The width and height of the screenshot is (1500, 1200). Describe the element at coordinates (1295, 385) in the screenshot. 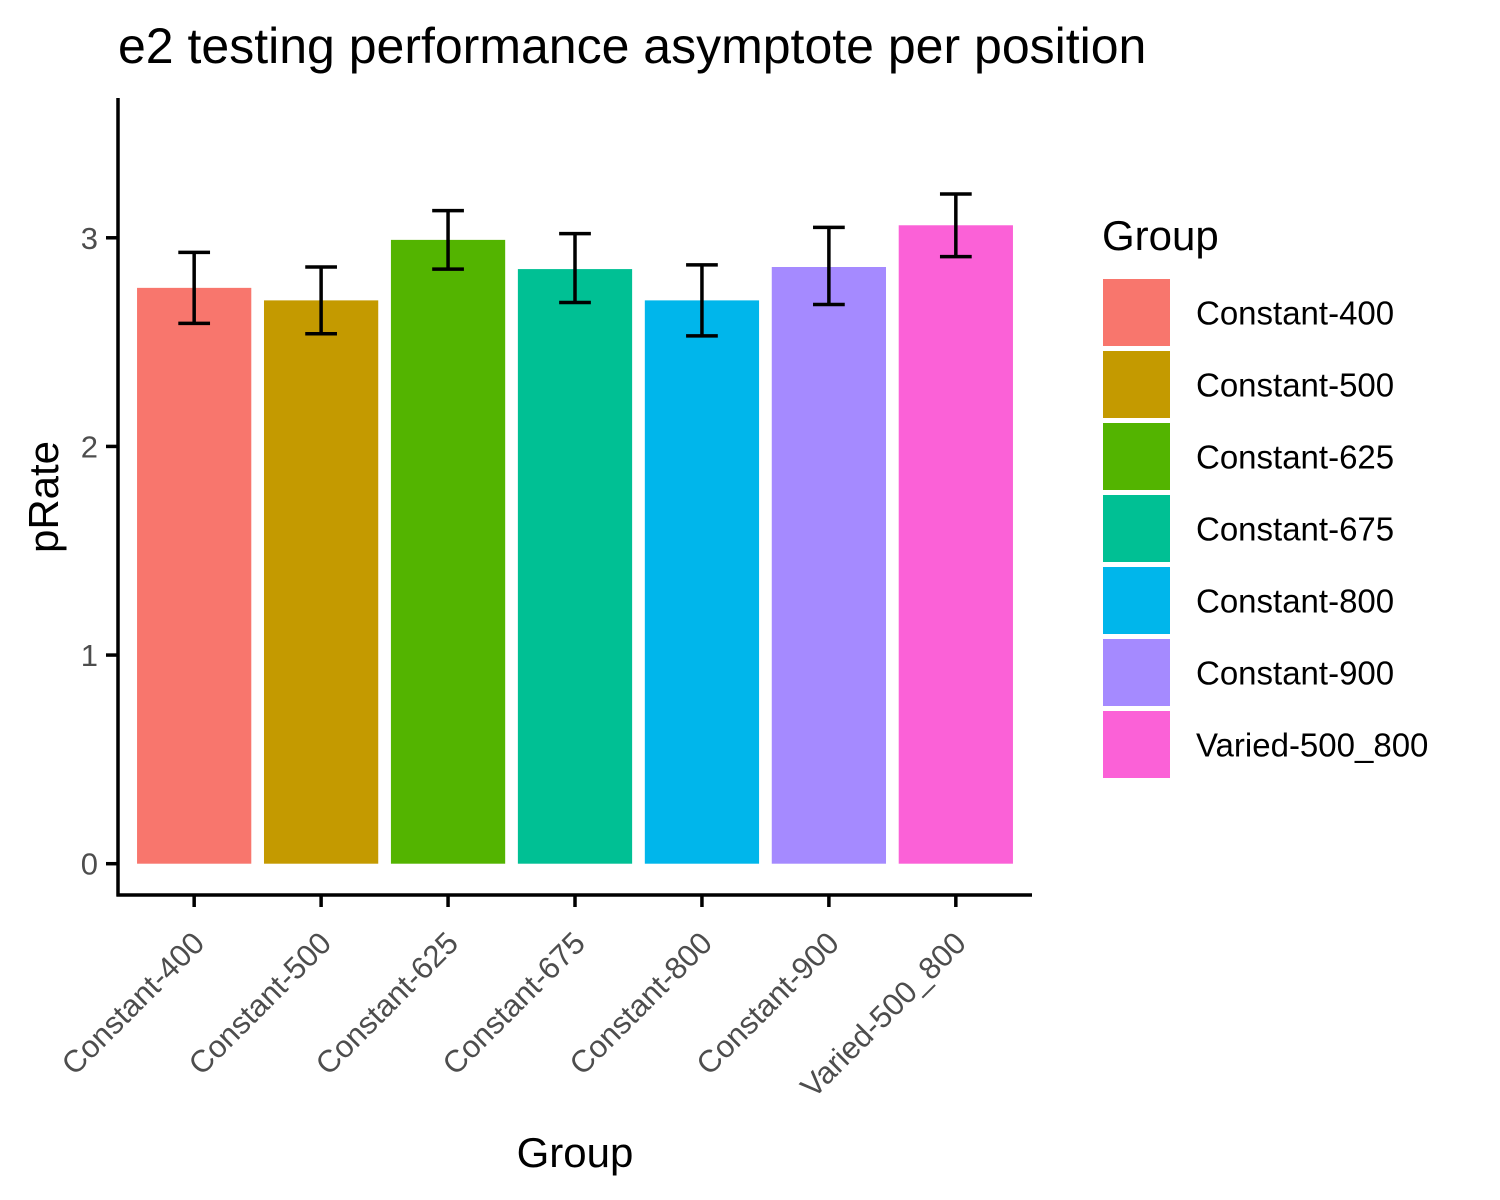

I see `legend-label: Constant-500` at that location.